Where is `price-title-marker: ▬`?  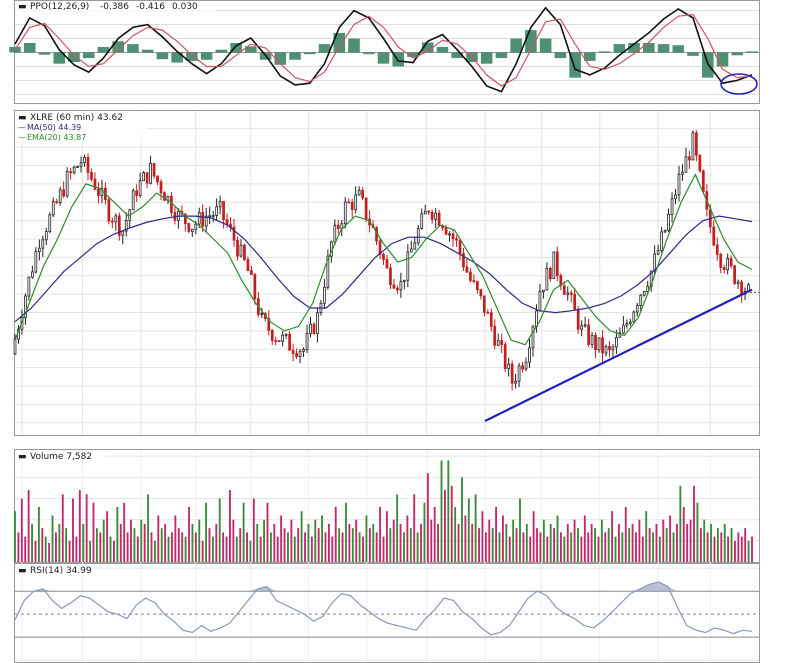
price-title-marker: ▬ is located at coordinates (22, 118).